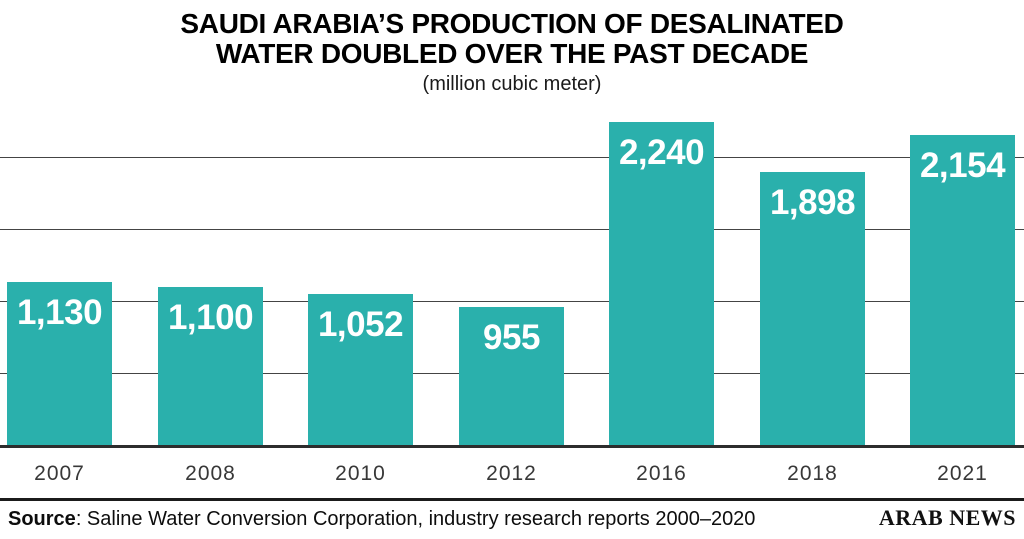  Describe the element at coordinates (59, 473) in the screenshot. I see `x-tick-2007: 2007` at that location.